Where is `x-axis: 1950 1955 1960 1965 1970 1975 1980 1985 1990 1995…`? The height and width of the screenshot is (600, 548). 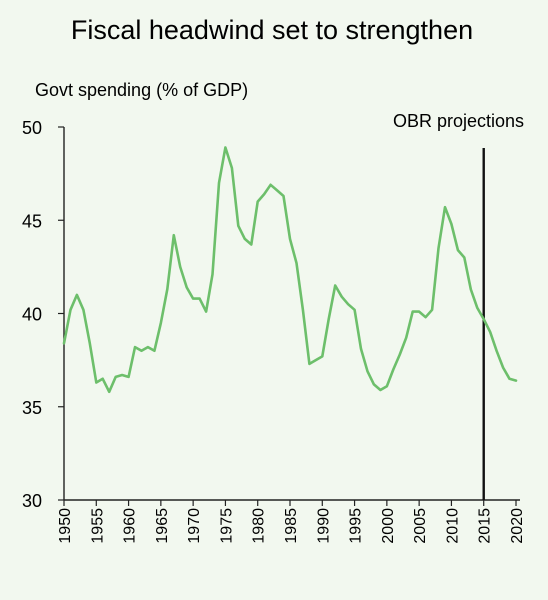 x-axis: 1950 1955 1960 1965 1970 1975 1980 1985 1990 1995… is located at coordinates (291, 521).